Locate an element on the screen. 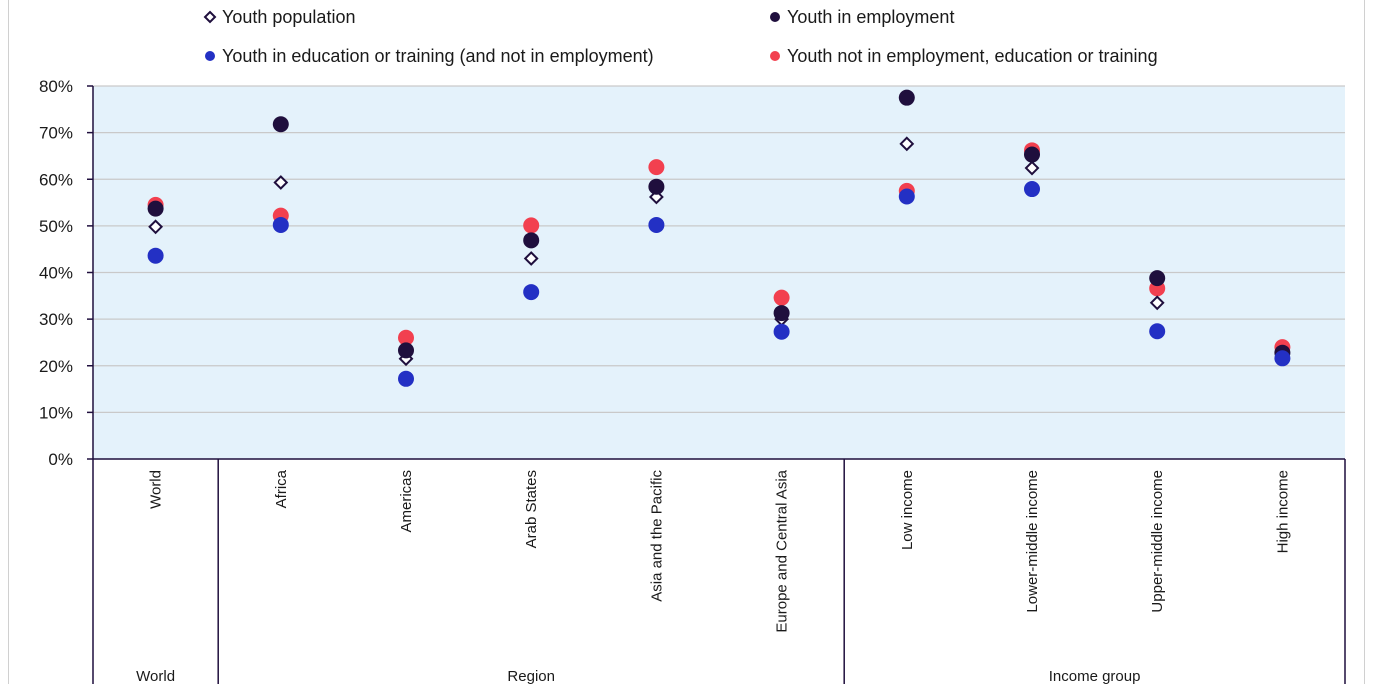  point-youth-not-in-employment-education-or-training-arab-states is located at coordinates (531, 225).